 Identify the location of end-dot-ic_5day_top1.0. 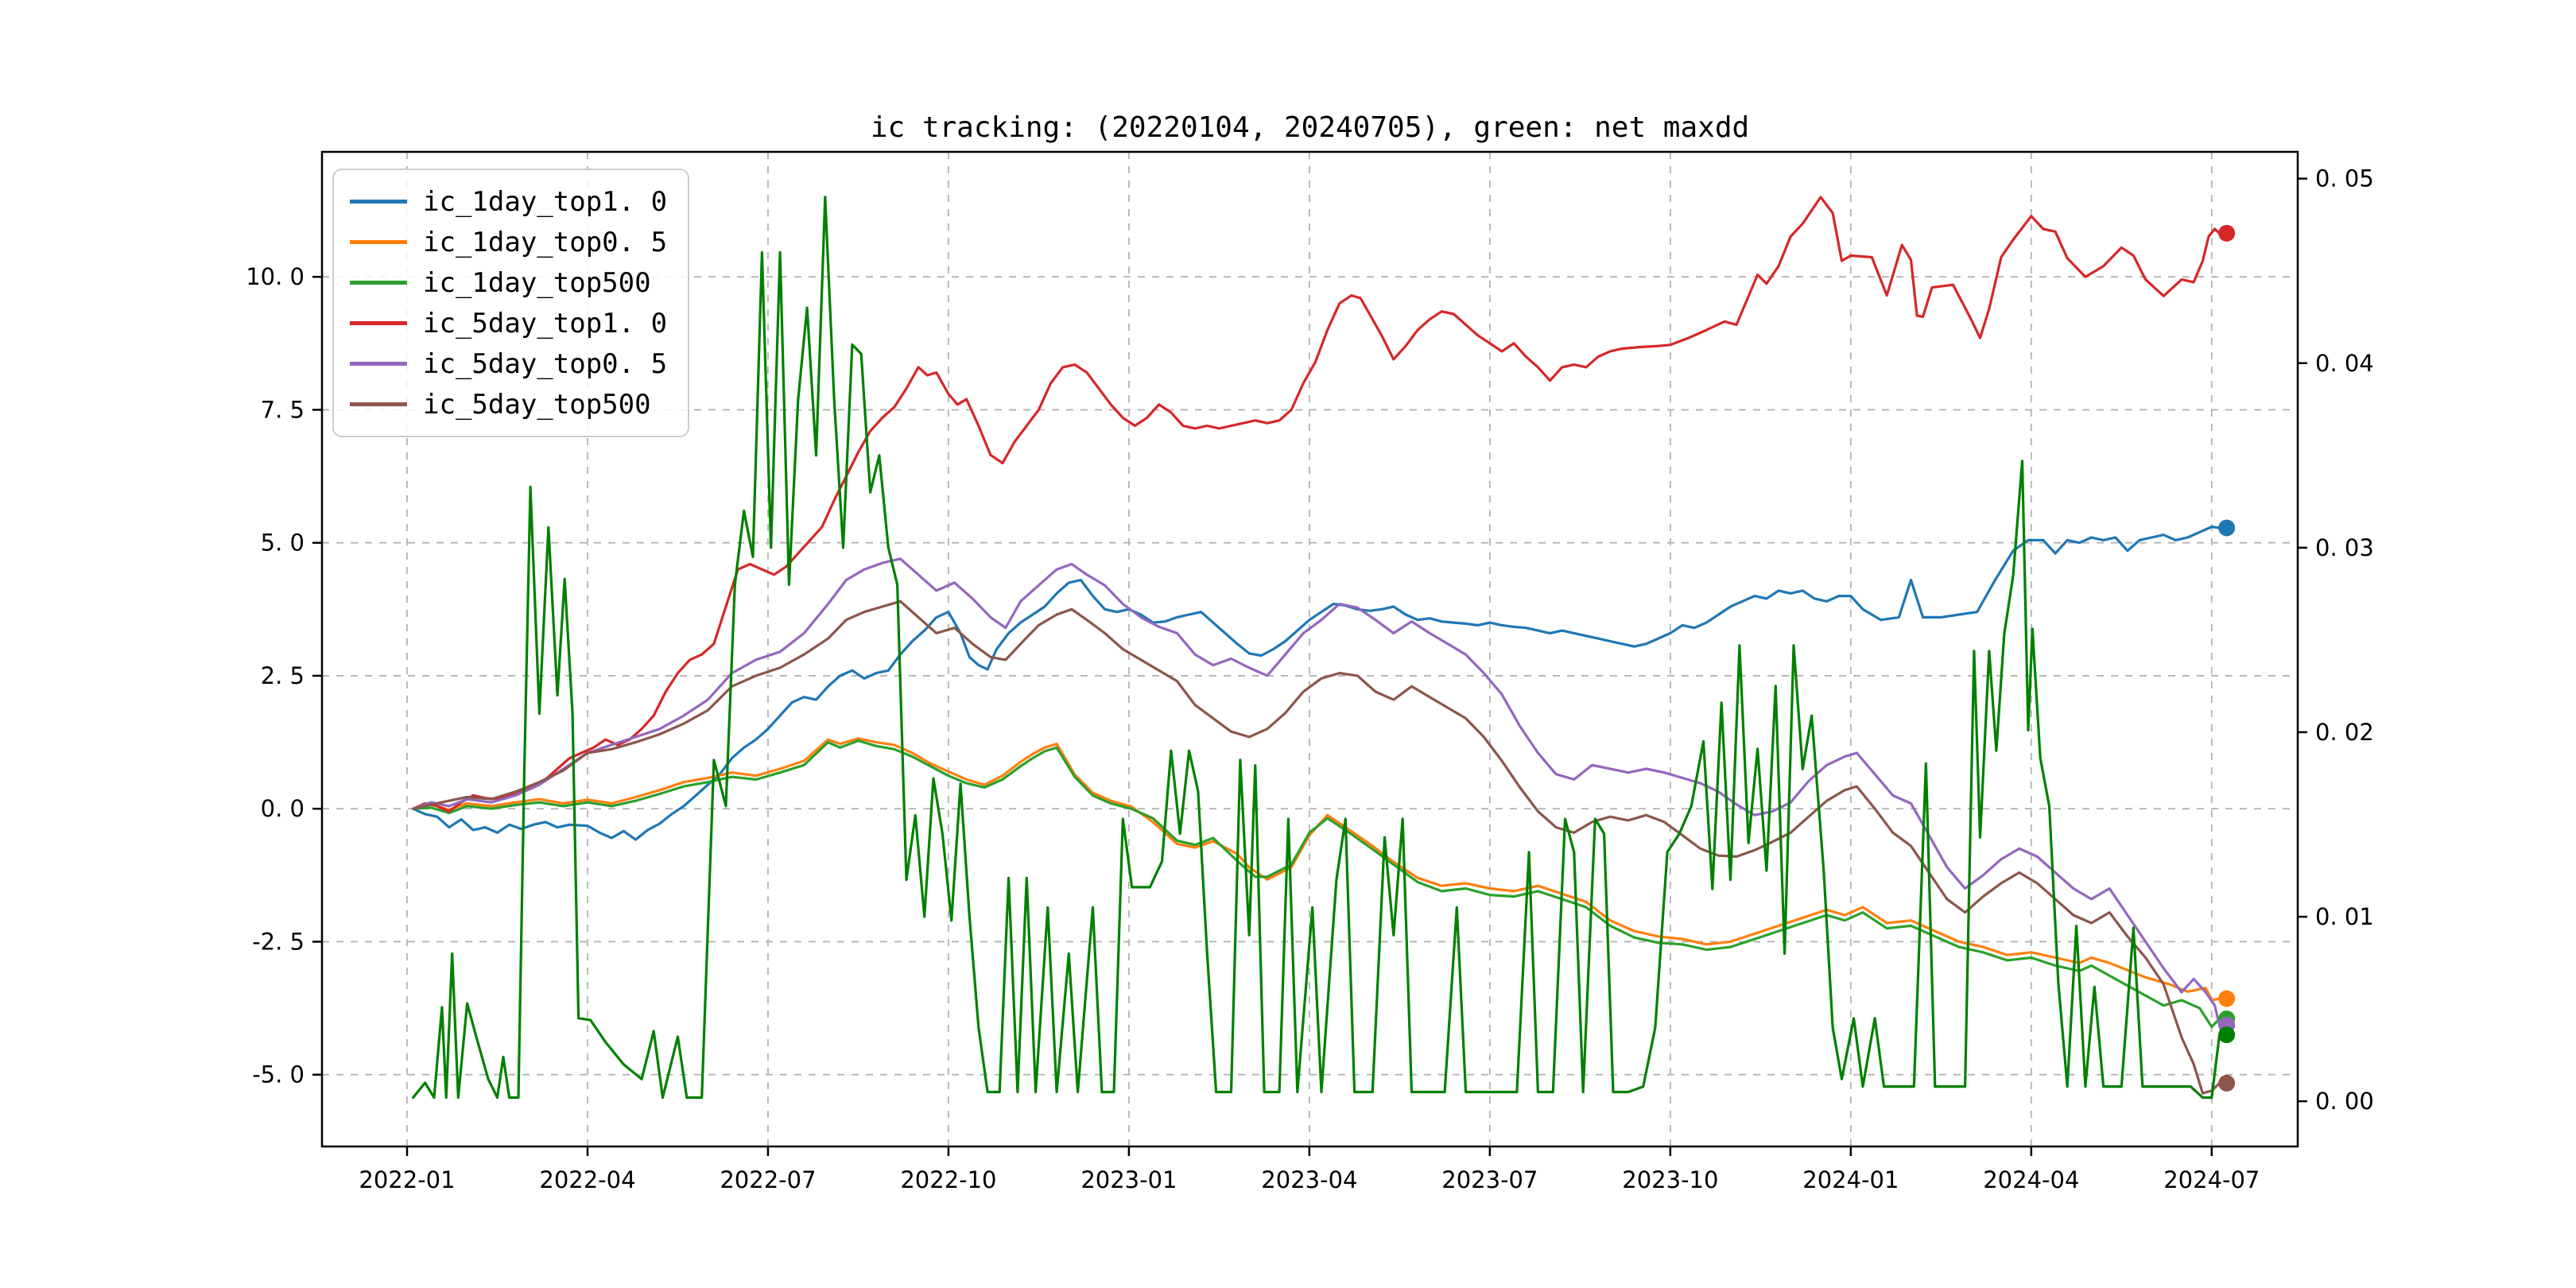
(2227, 233).